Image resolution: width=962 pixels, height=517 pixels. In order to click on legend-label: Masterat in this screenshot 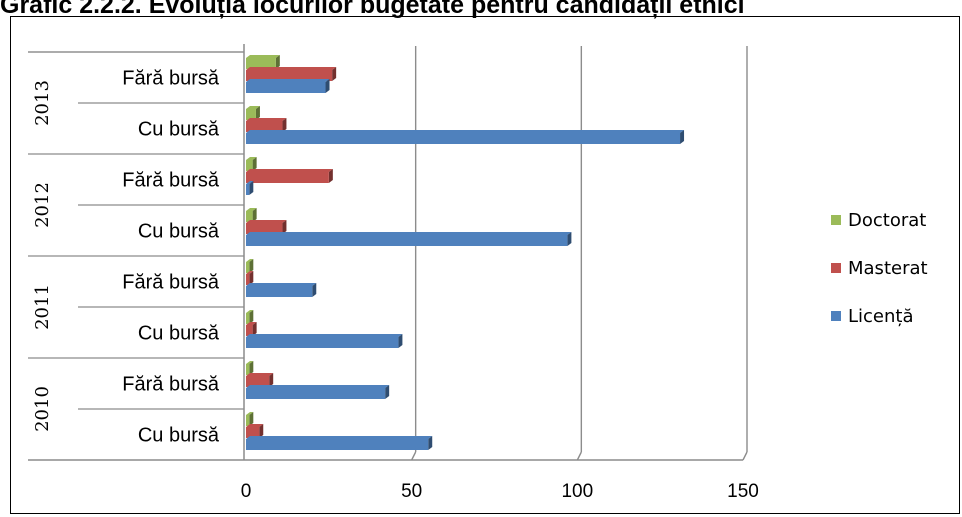, I will do `click(888, 268)`.